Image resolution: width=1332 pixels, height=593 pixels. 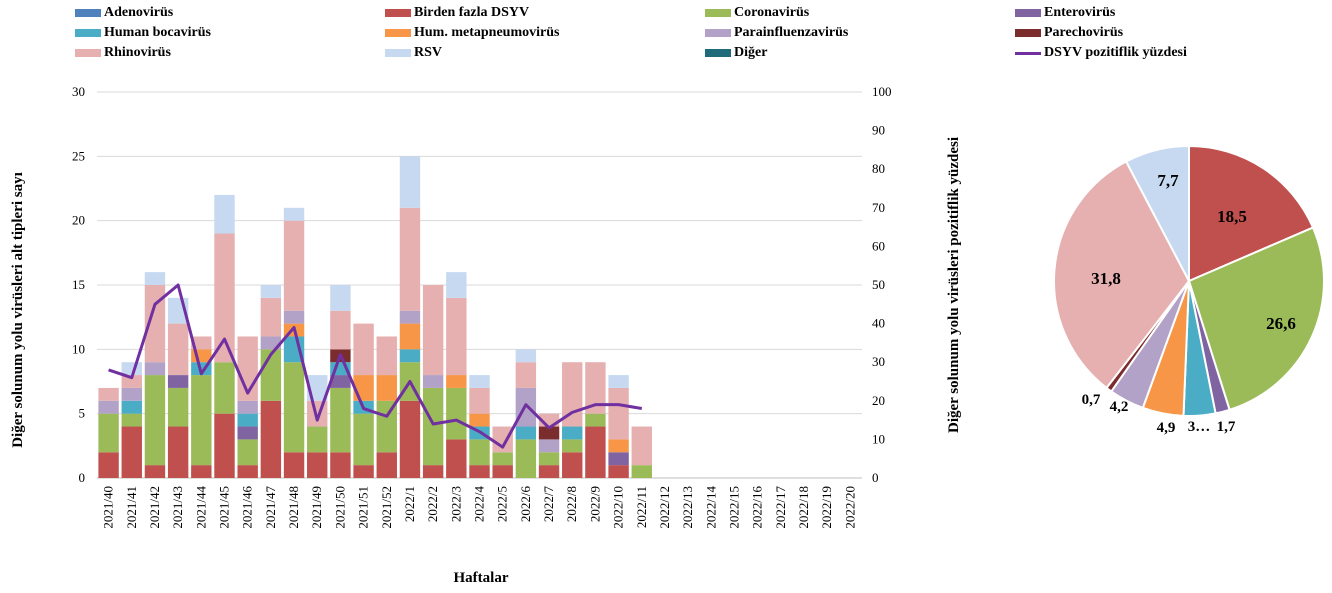 What do you see at coordinates (78, 155) in the screenshot?
I see `y-tick-left: 25` at bounding box center [78, 155].